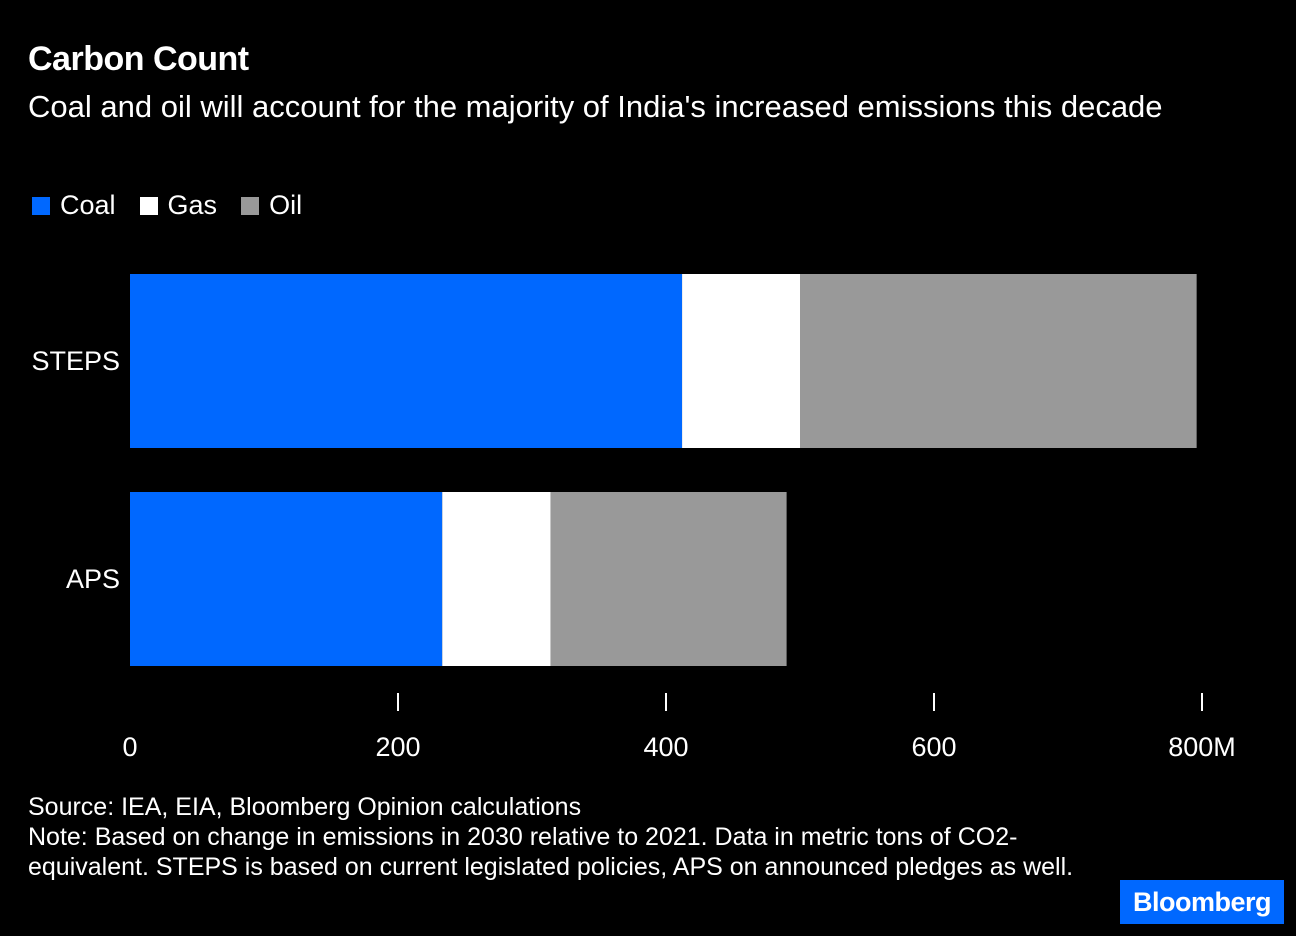  Describe the element at coordinates (668, 579) in the screenshot. I see `bar-aps-oil` at that location.